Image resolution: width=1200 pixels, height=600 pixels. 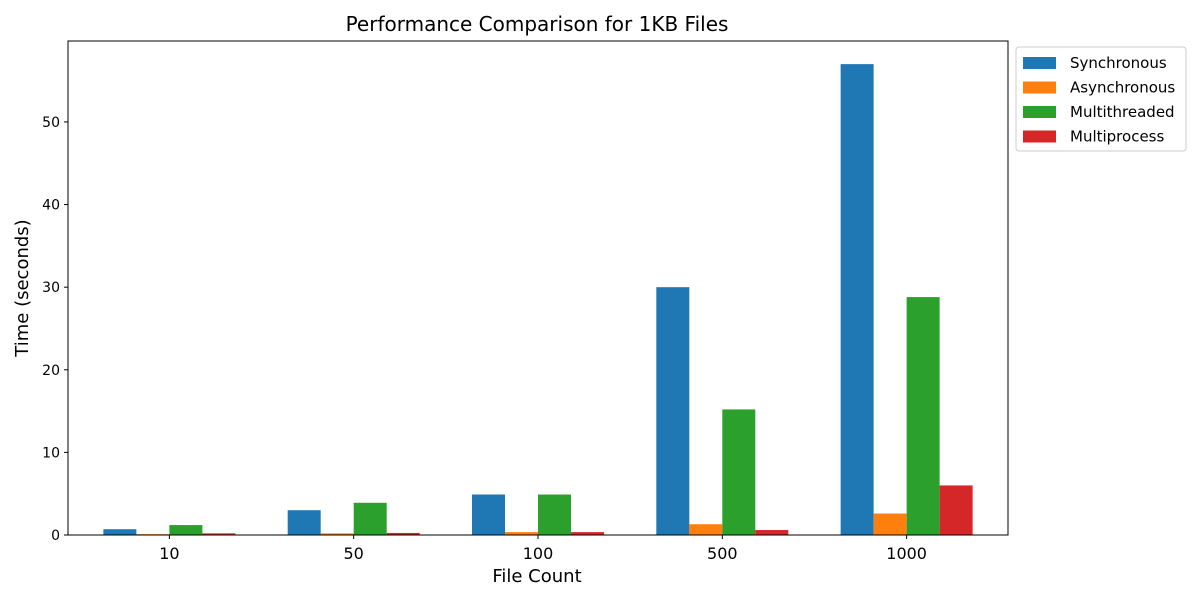 I want to click on y-tick-label: 40, so click(x=51, y=206).